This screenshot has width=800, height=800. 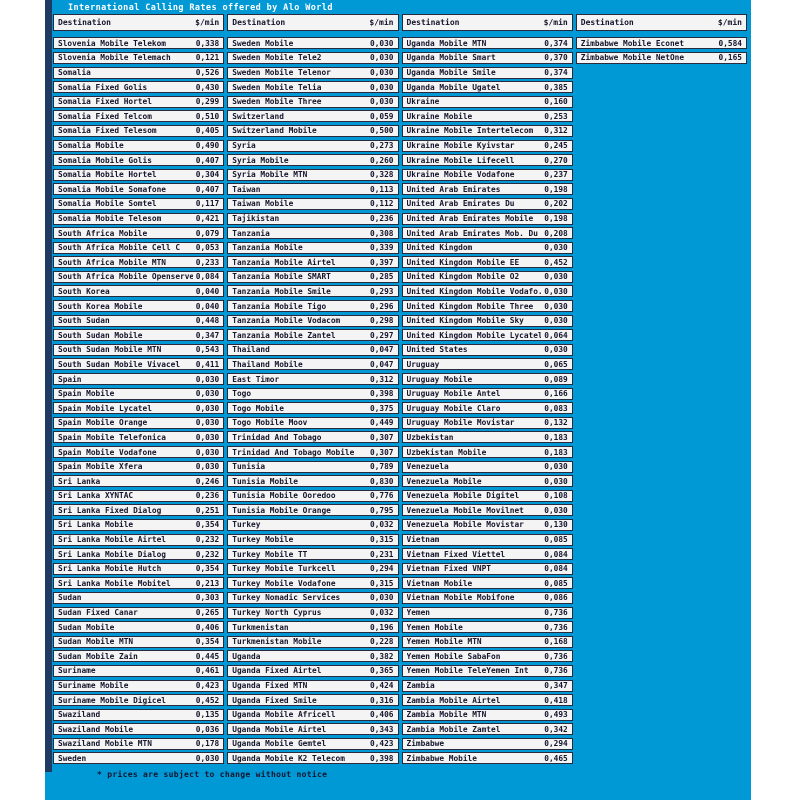 What do you see at coordinates (267, 248) in the screenshot?
I see `destination-cell: Tanzania Mobile` at bounding box center [267, 248].